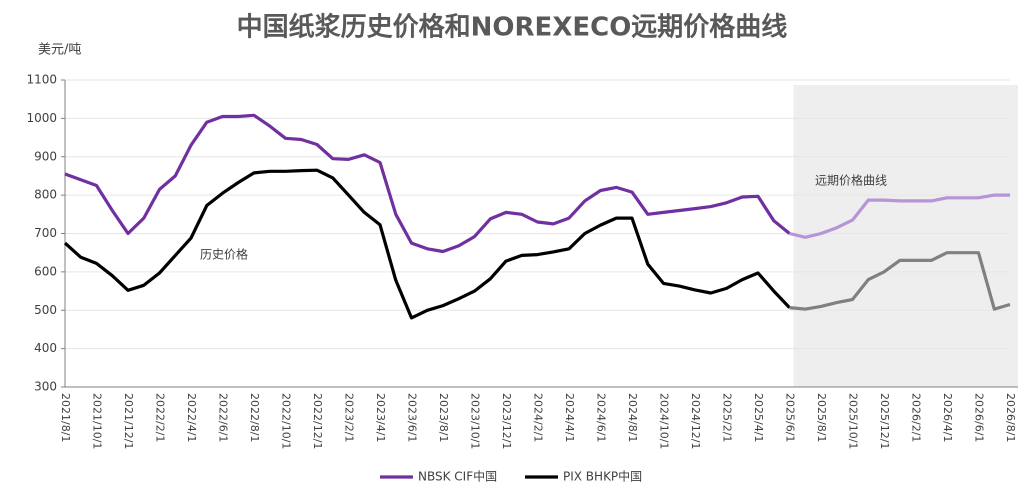 Image resolution: width=1024 pixels, height=493 pixels. What do you see at coordinates (380, 417) in the screenshot?
I see `x-tick-label: 2023/4/1` at bounding box center [380, 417].